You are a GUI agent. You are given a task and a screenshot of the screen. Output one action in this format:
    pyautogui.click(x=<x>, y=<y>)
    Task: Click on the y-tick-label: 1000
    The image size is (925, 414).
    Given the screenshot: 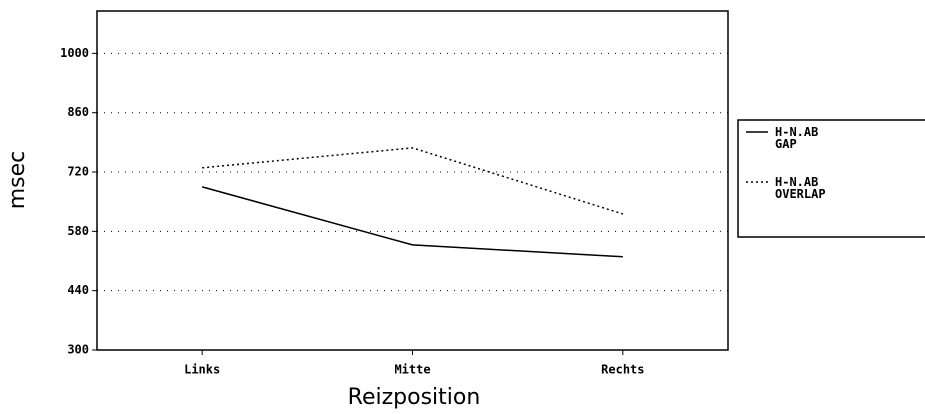 What is the action you would take?
    pyautogui.click(x=74, y=53)
    